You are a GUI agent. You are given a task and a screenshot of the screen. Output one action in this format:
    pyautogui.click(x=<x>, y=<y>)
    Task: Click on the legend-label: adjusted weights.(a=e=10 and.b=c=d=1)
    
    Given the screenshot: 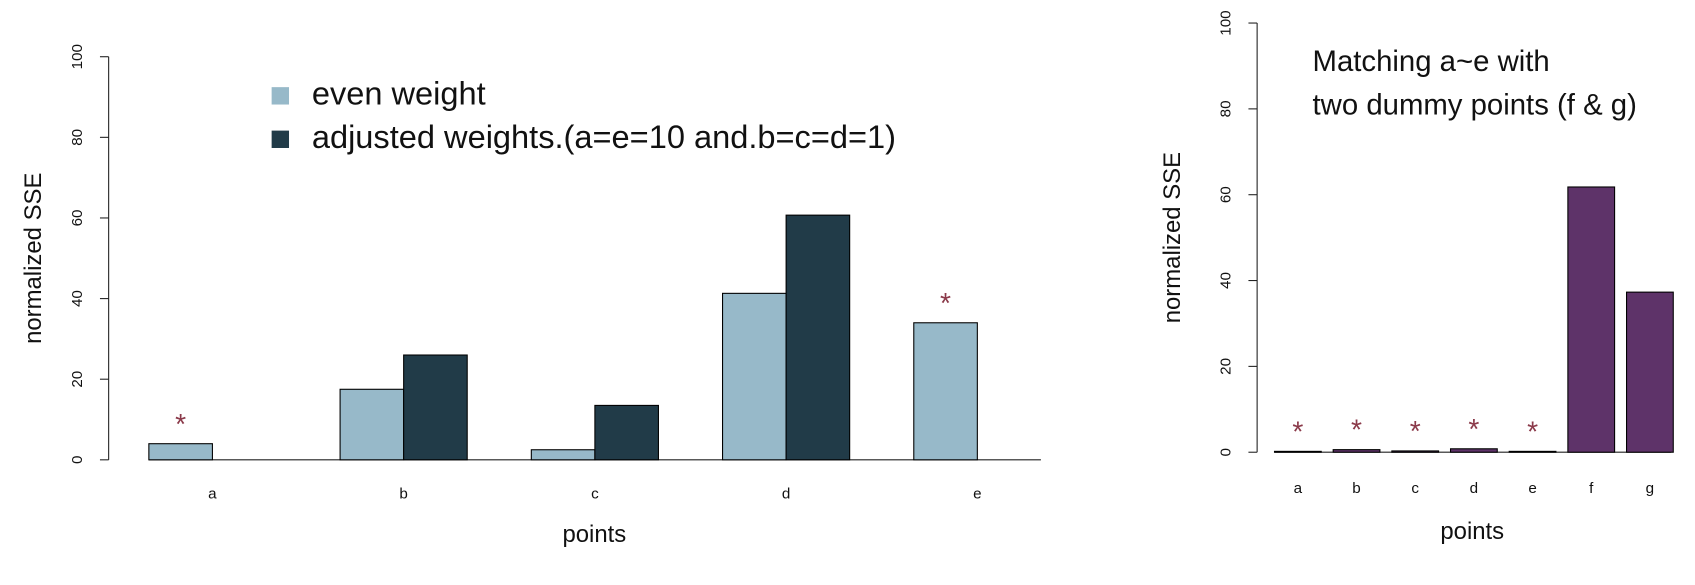 What is the action you would take?
    pyautogui.click(x=604, y=136)
    